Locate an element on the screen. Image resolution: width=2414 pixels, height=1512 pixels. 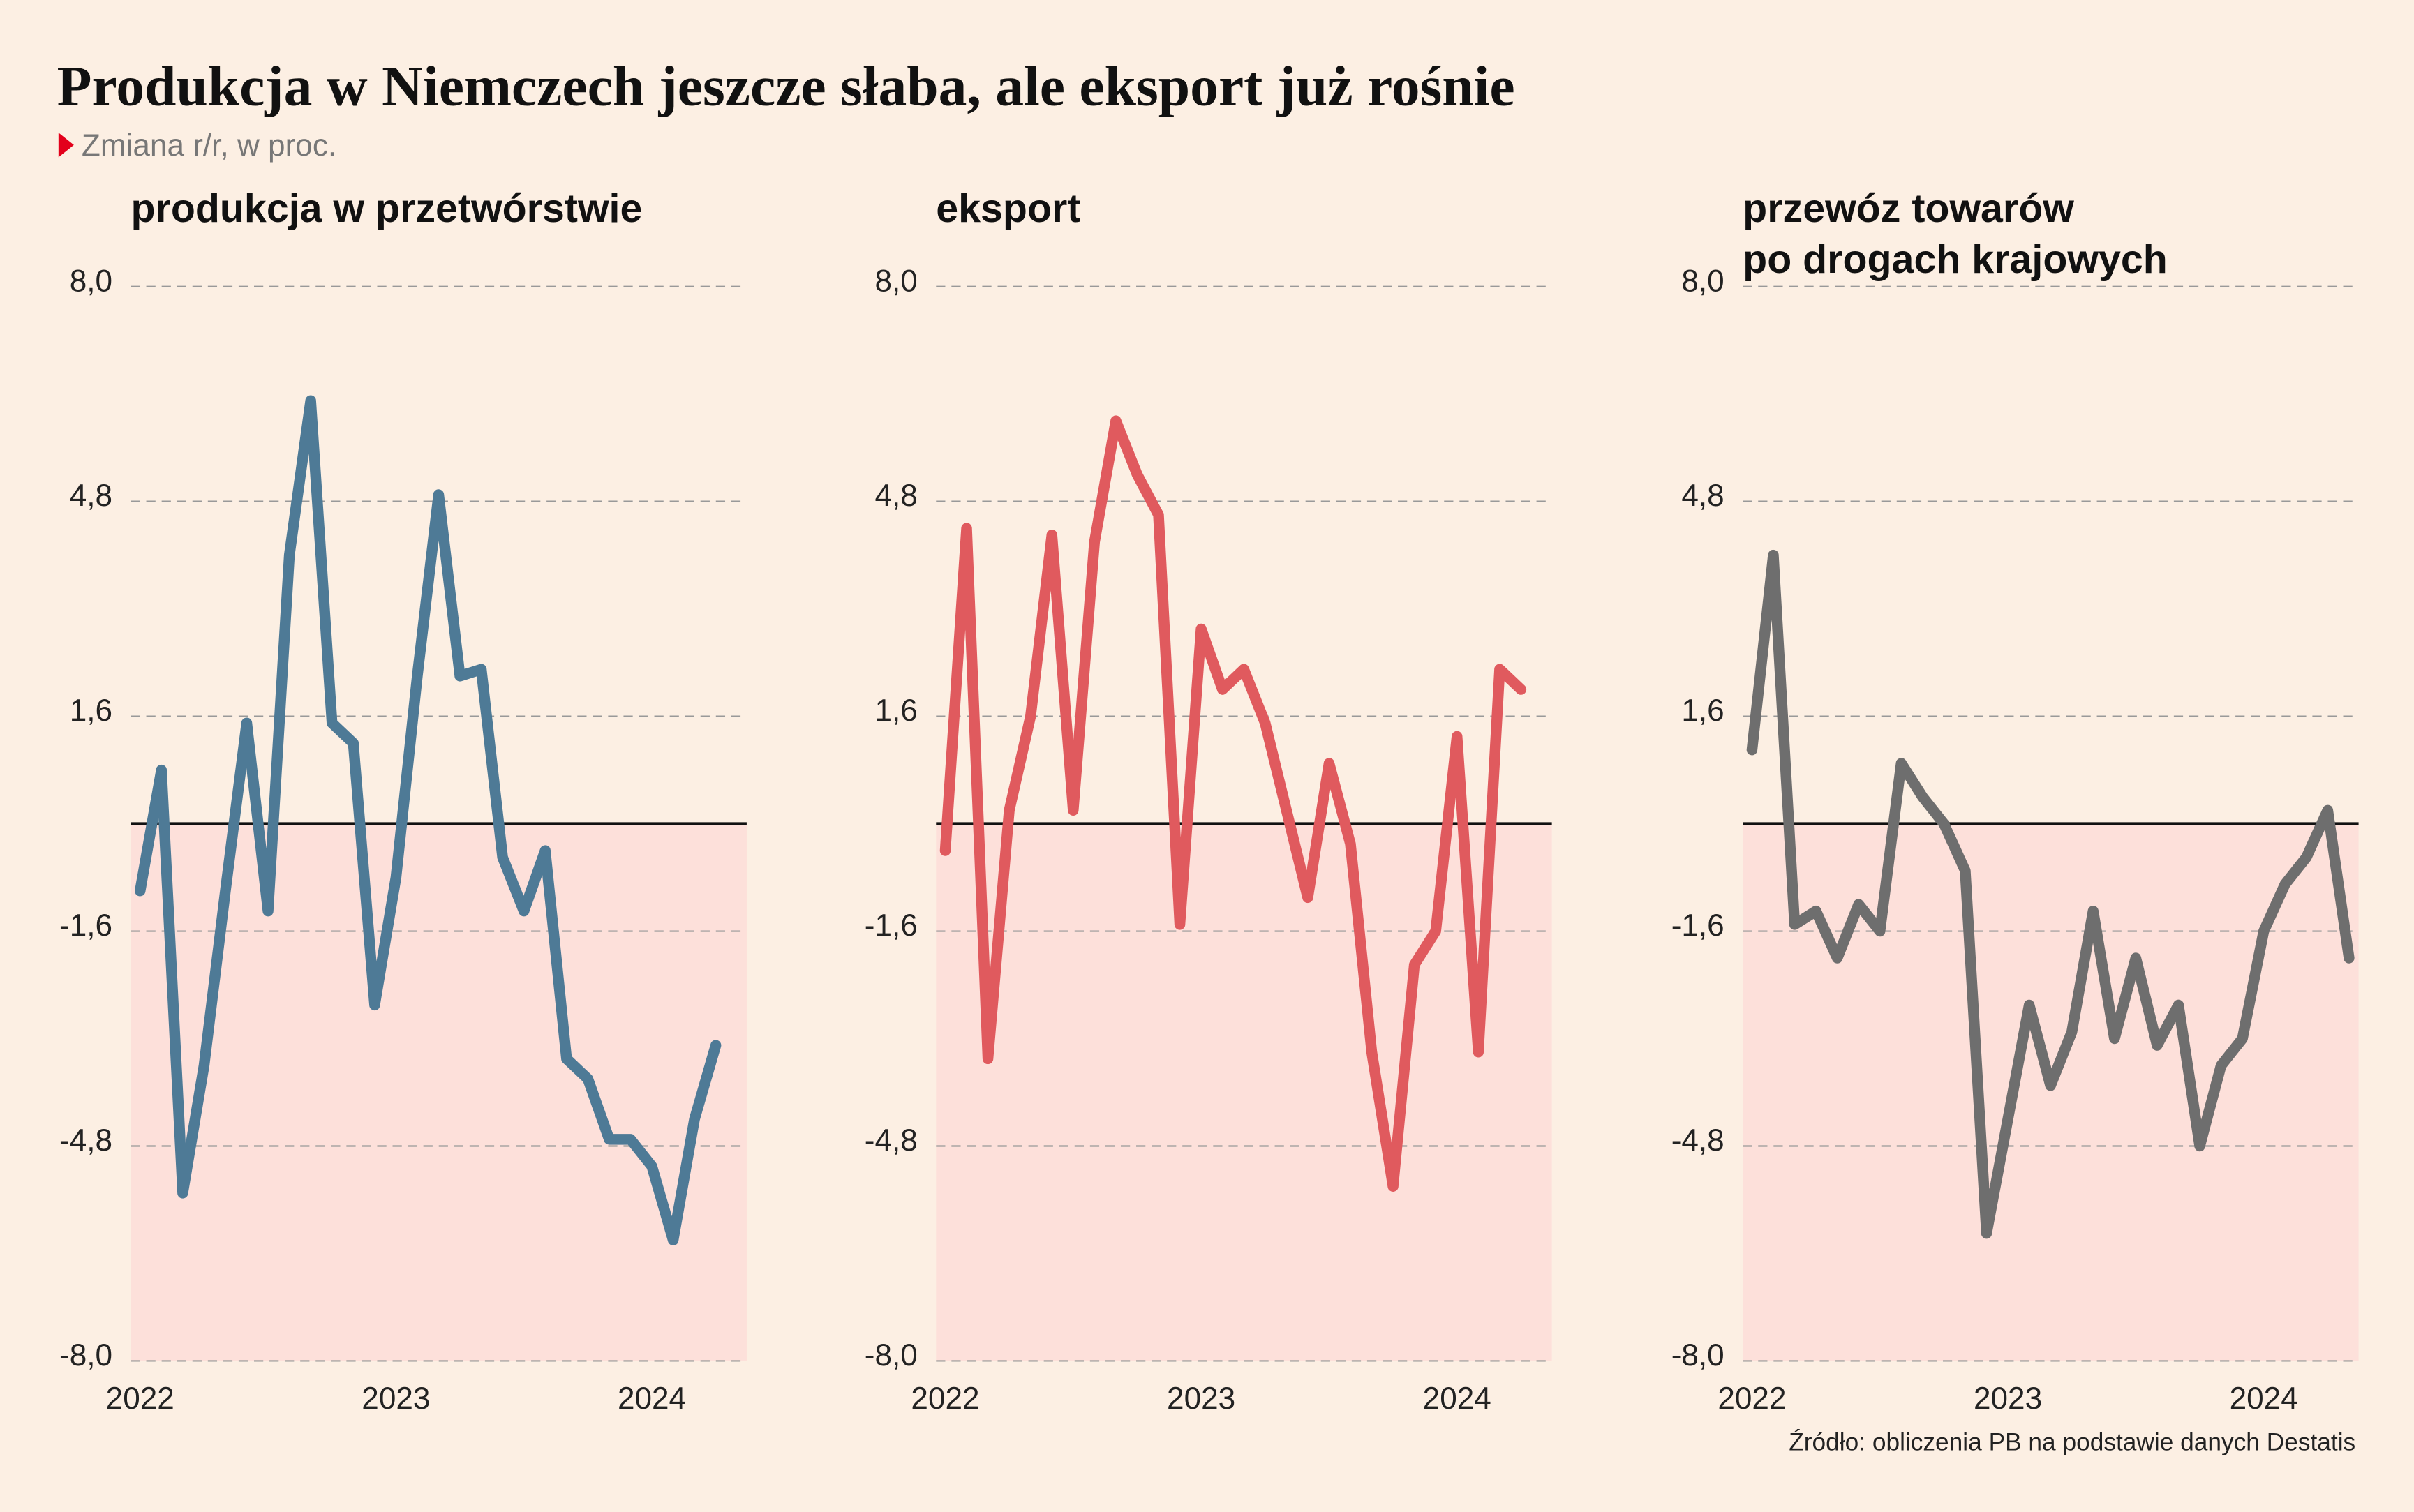
panel-title: produkcja w przetwórstwie is located at coordinates (387, 208).